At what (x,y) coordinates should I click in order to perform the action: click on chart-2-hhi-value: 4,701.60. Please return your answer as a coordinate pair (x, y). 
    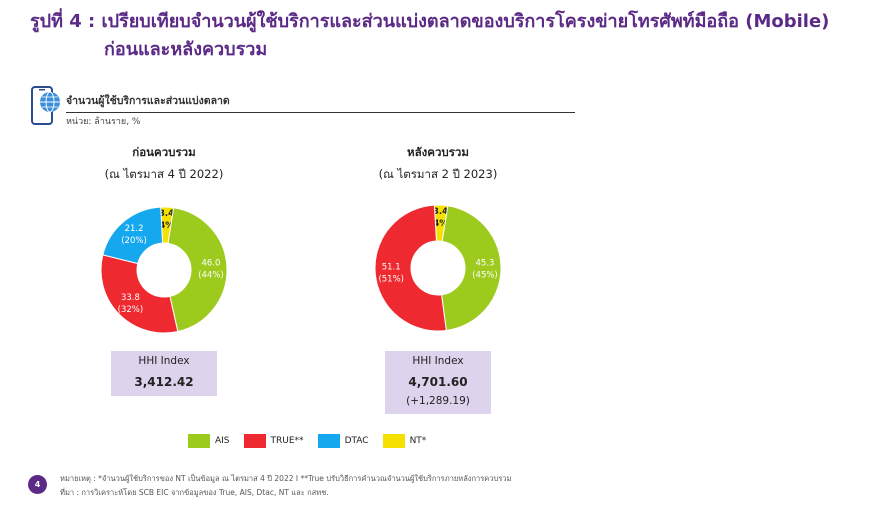
    Looking at the image, I should click on (438, 382).